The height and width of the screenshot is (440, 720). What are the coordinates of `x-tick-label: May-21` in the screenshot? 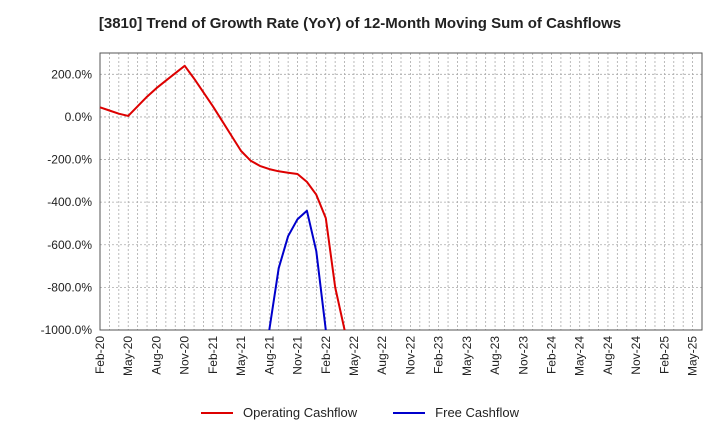 It's located at (241, 356).